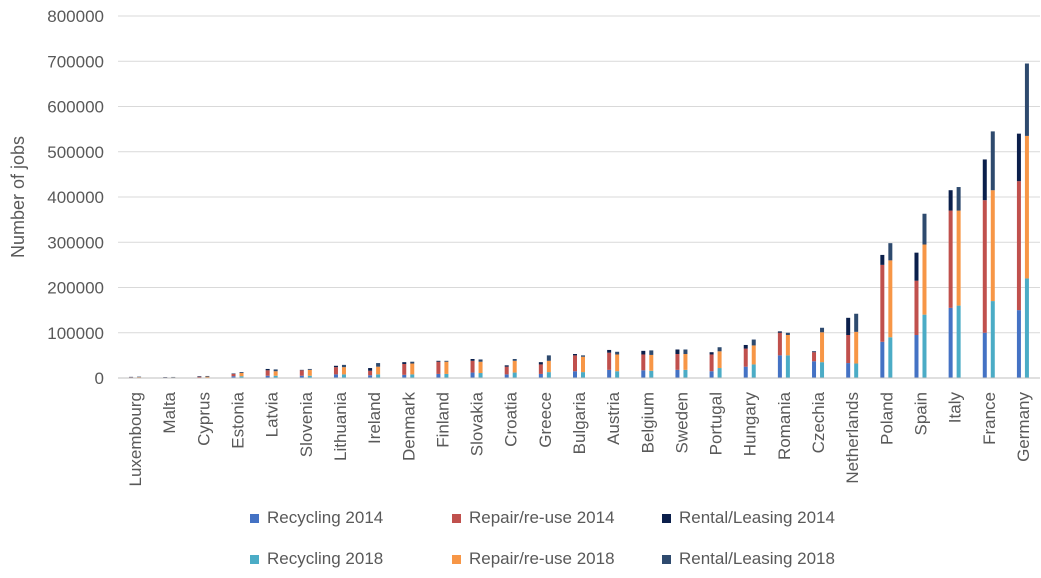  What do you see at coordinates (75, 333) in the screenshot?
I see `y-tick-label: 100000` at bounding box center [75, 333].